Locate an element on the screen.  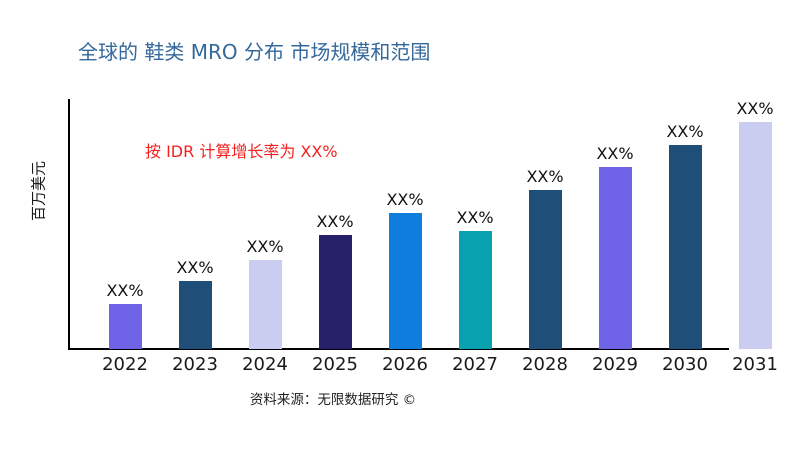
bar-2023 is located at coordinates (195, 315).